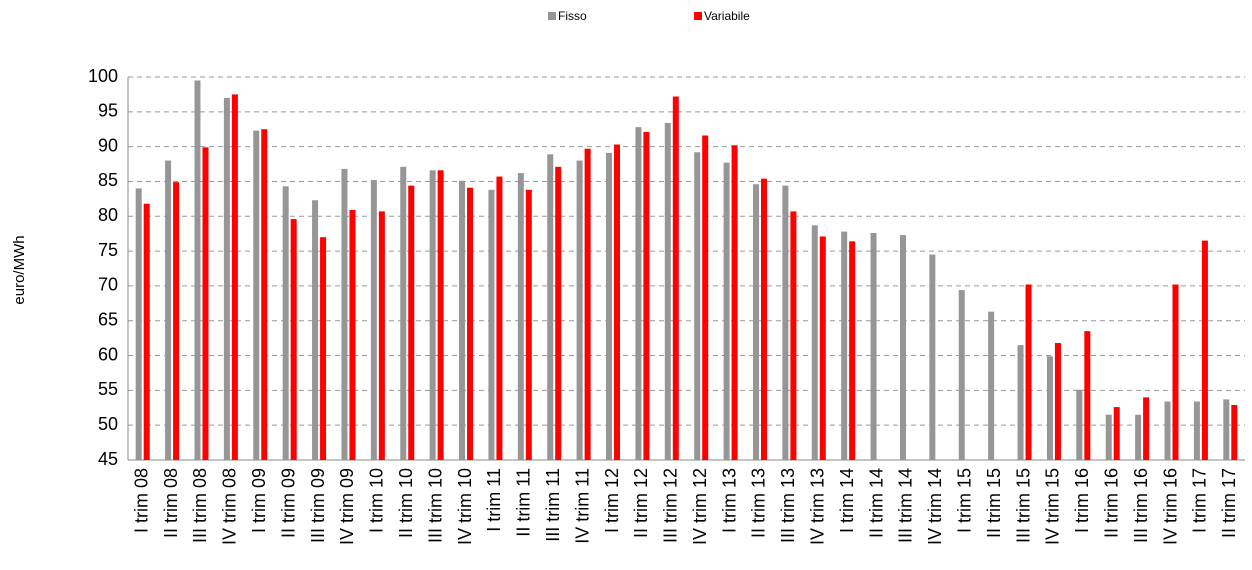 This screenshot has width=1252, height=570. Describe the element at coordinates (700, 506) in the screenshot. I see `x-tick-label: IV trim 12` at that location.